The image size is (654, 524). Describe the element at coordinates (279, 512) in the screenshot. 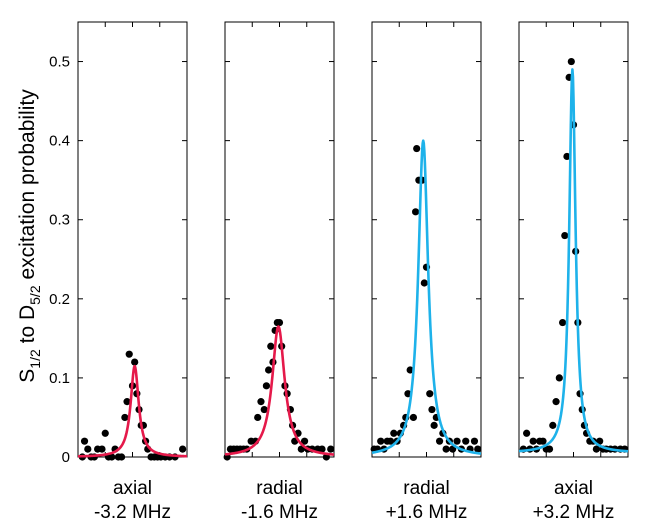

I see `panel-caption-line2: -1.6 MHz` at that location.